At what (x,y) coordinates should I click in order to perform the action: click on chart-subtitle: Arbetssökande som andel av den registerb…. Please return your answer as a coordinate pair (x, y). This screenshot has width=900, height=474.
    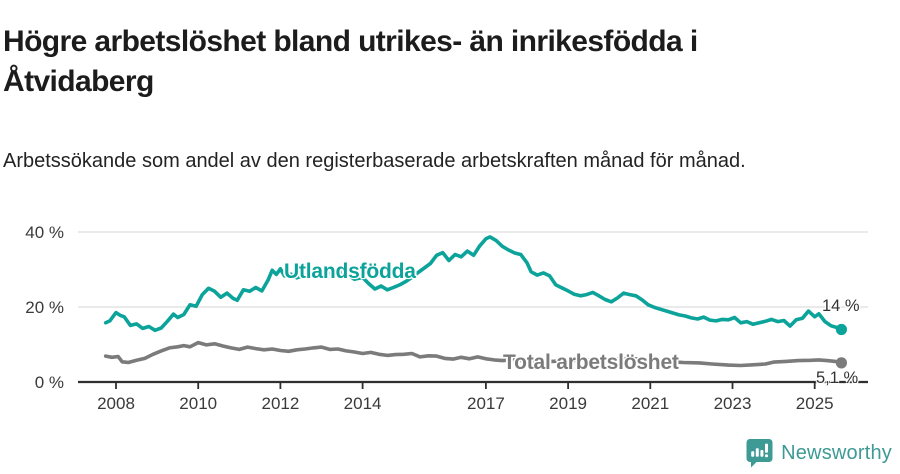
    Looking at the image, I should click on (374, 161).